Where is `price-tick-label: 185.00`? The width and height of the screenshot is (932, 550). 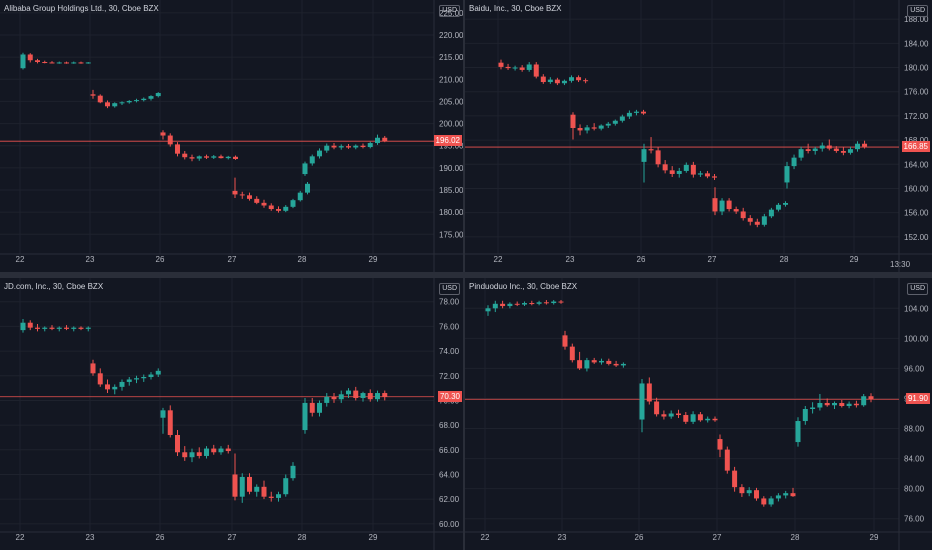 price-tick-label: 185.00 is located at coordinates (451, 190).